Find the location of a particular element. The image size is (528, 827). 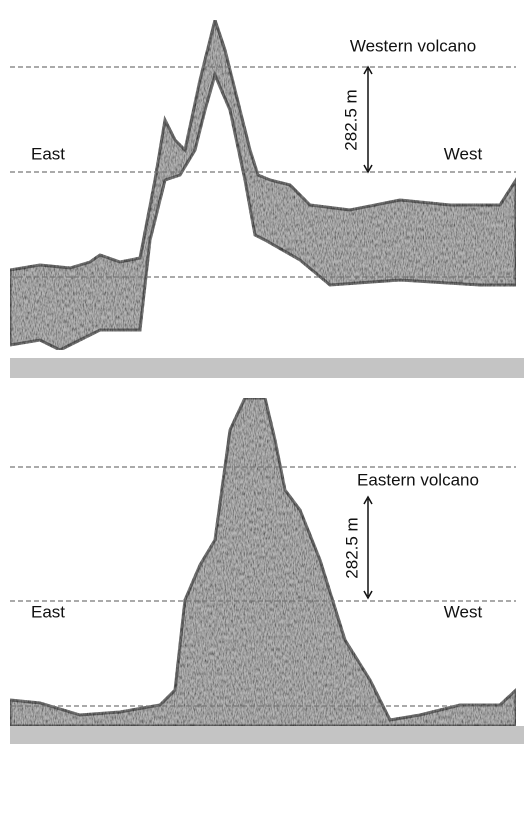

panel-title: Eastern volcano is located at coordinates (418, 479).